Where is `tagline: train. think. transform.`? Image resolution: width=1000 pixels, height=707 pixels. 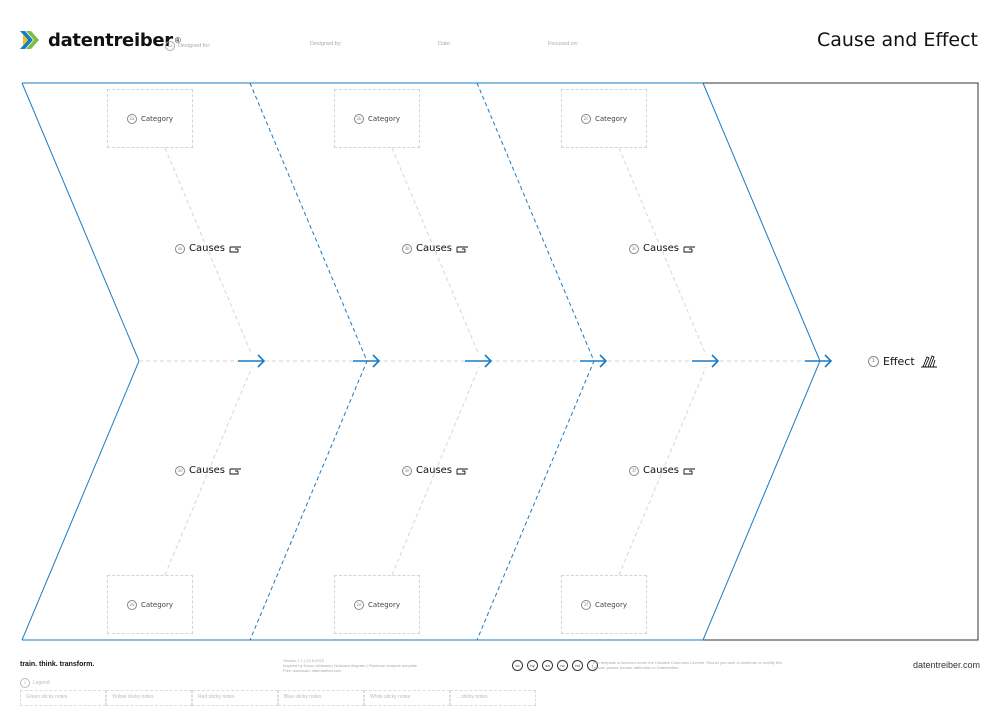 tagline: train. think. transform. is located at coordinates (57, 664).